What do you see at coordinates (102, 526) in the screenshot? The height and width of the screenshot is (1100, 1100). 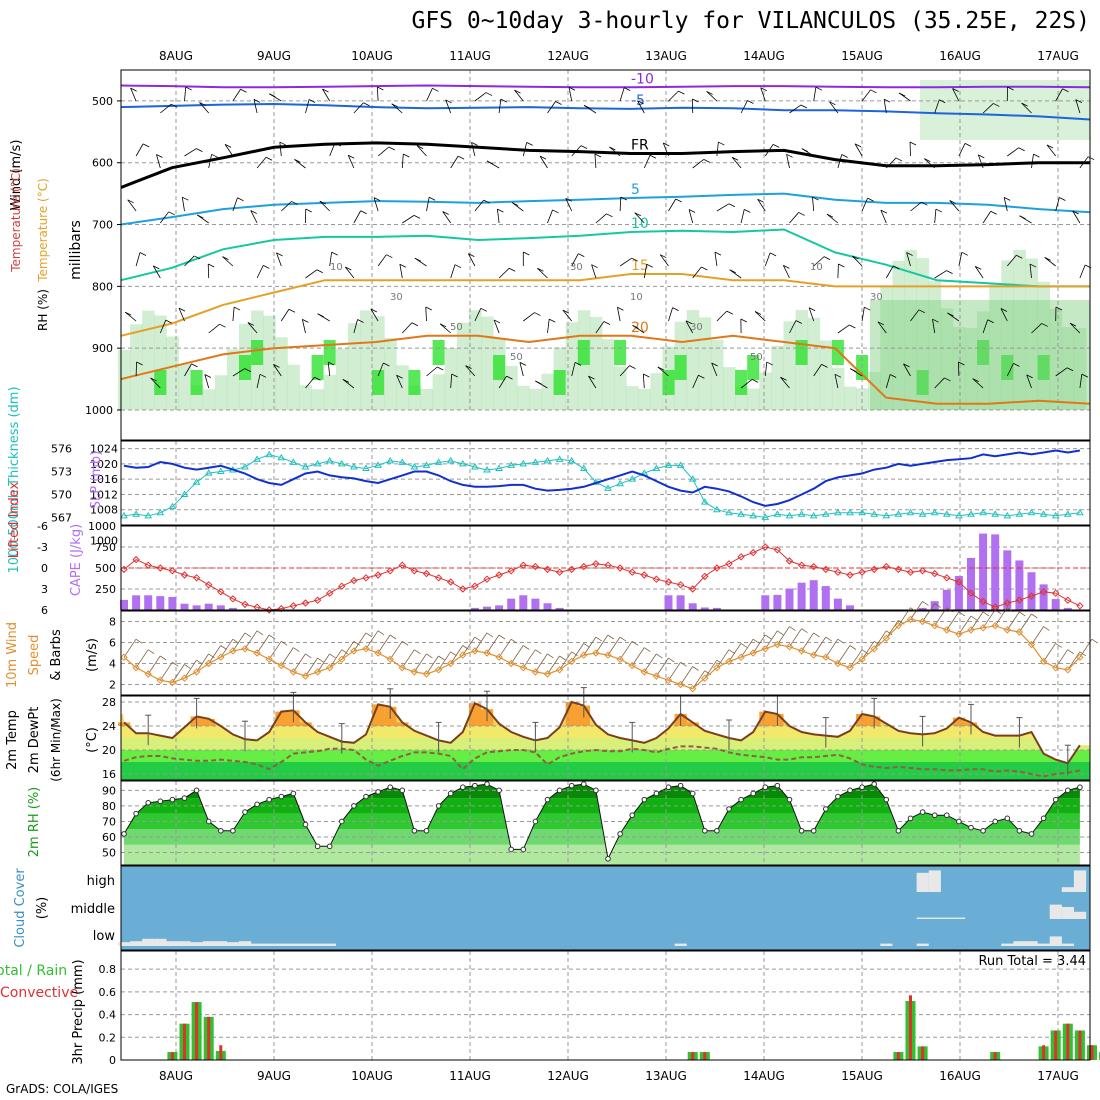 I see `cape-tick-label: 1000` at bounding box center [102, 526].